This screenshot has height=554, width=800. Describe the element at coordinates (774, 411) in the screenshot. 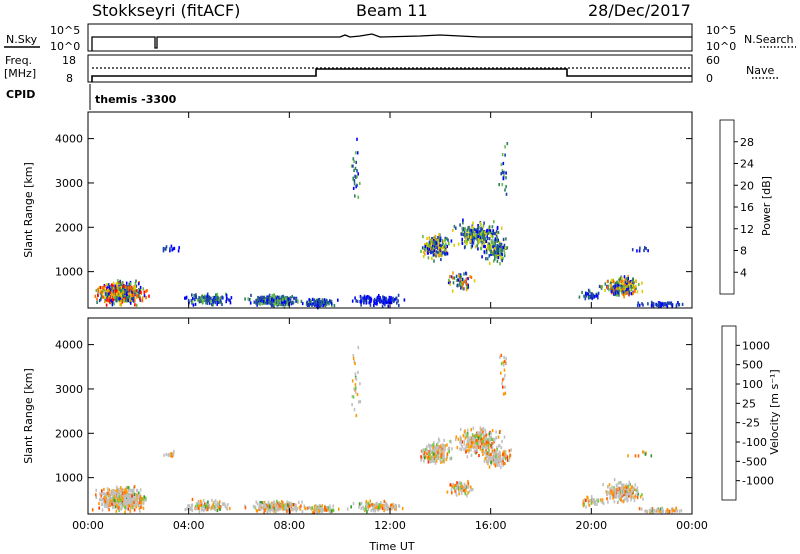

I see `velocity-colorbar-label: Velocity [m s⁻¹]` at that location.